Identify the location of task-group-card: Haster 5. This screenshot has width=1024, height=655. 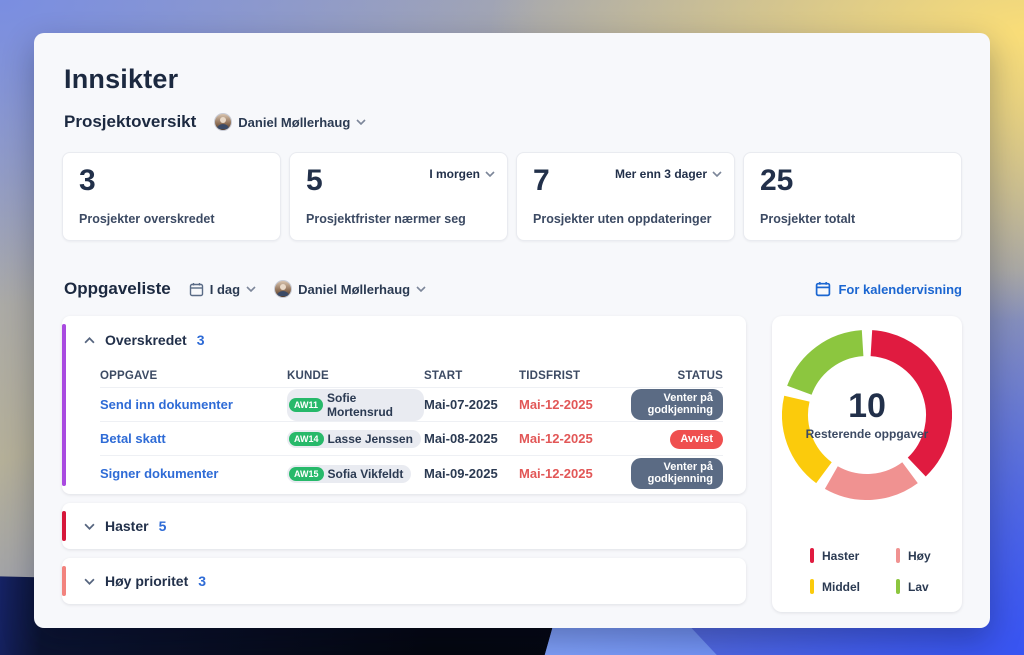
(404, 526).